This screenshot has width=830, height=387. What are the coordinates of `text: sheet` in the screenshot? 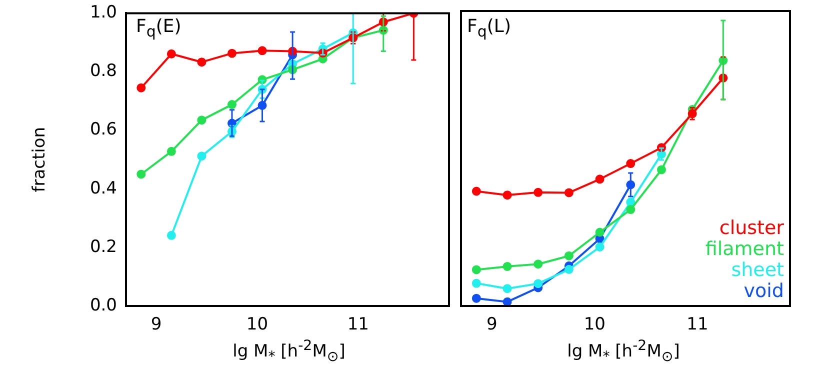 It's located at (757, 269).